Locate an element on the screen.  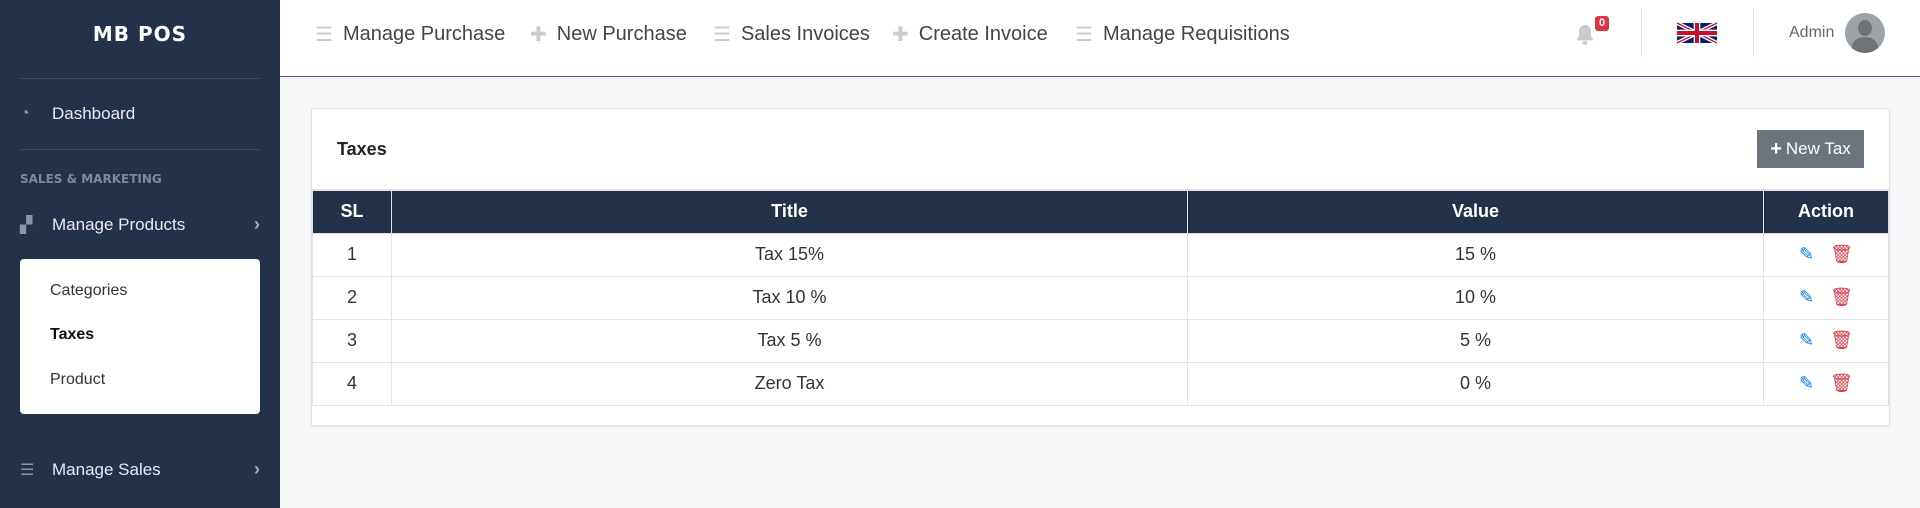
nav-label: Create Invoice is located at coordinates (983, 34).